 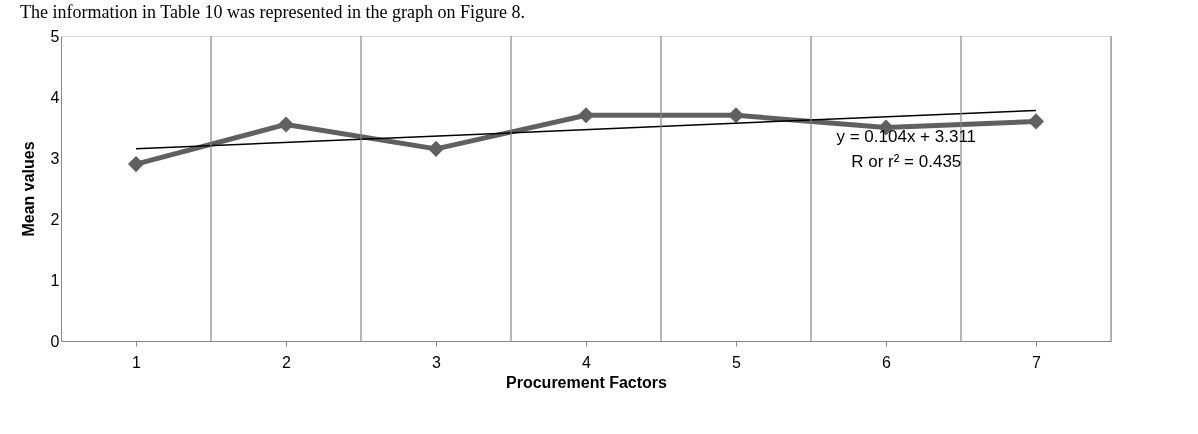 I want to click on annotation: y = 0.104x + 3.311, so click(x=906, y=136).